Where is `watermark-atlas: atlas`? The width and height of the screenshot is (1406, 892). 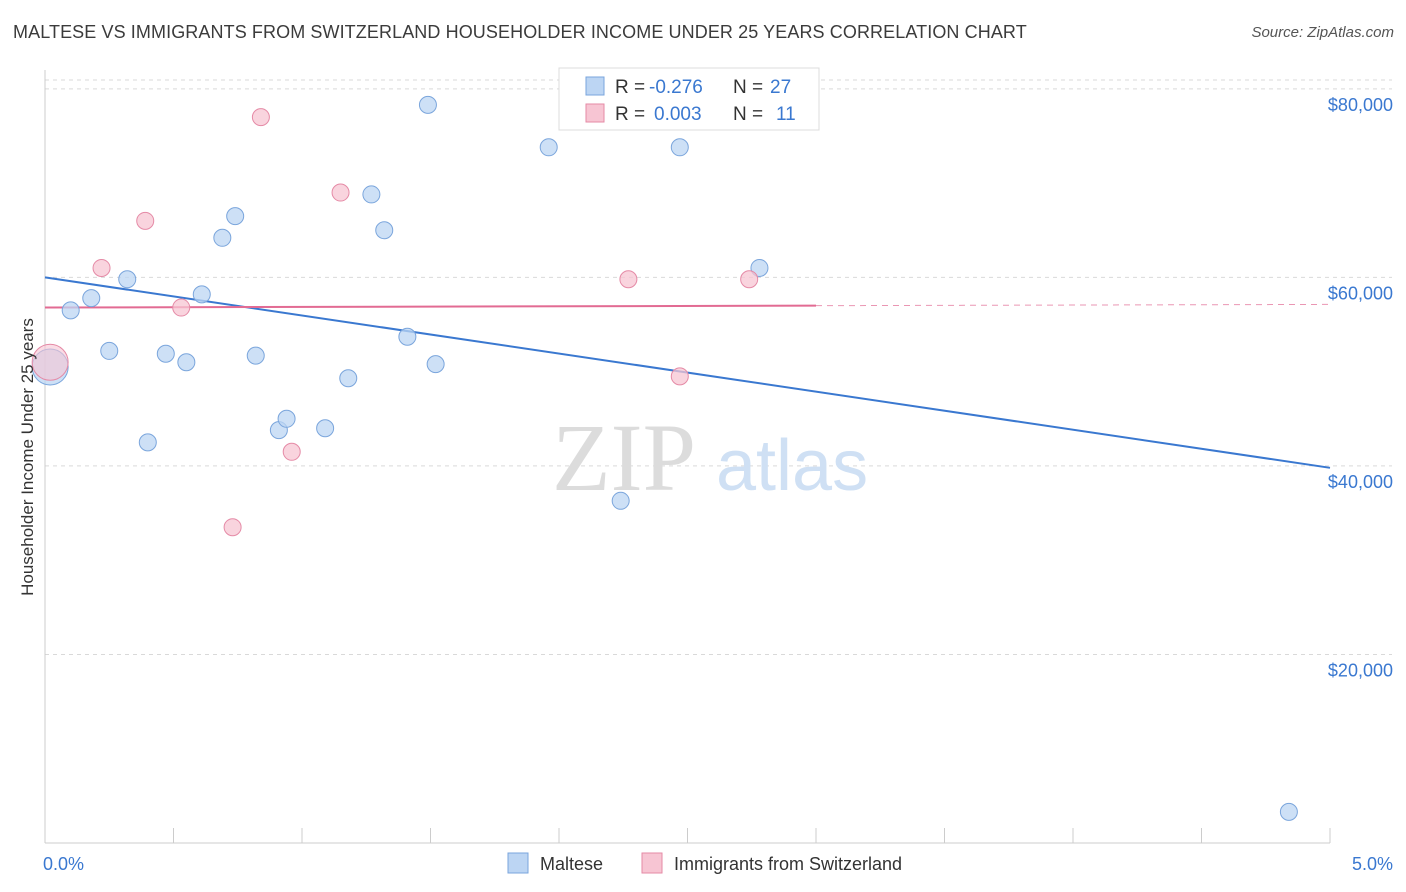
watermark-atlas: atlas is located at coordinates (792, 466).